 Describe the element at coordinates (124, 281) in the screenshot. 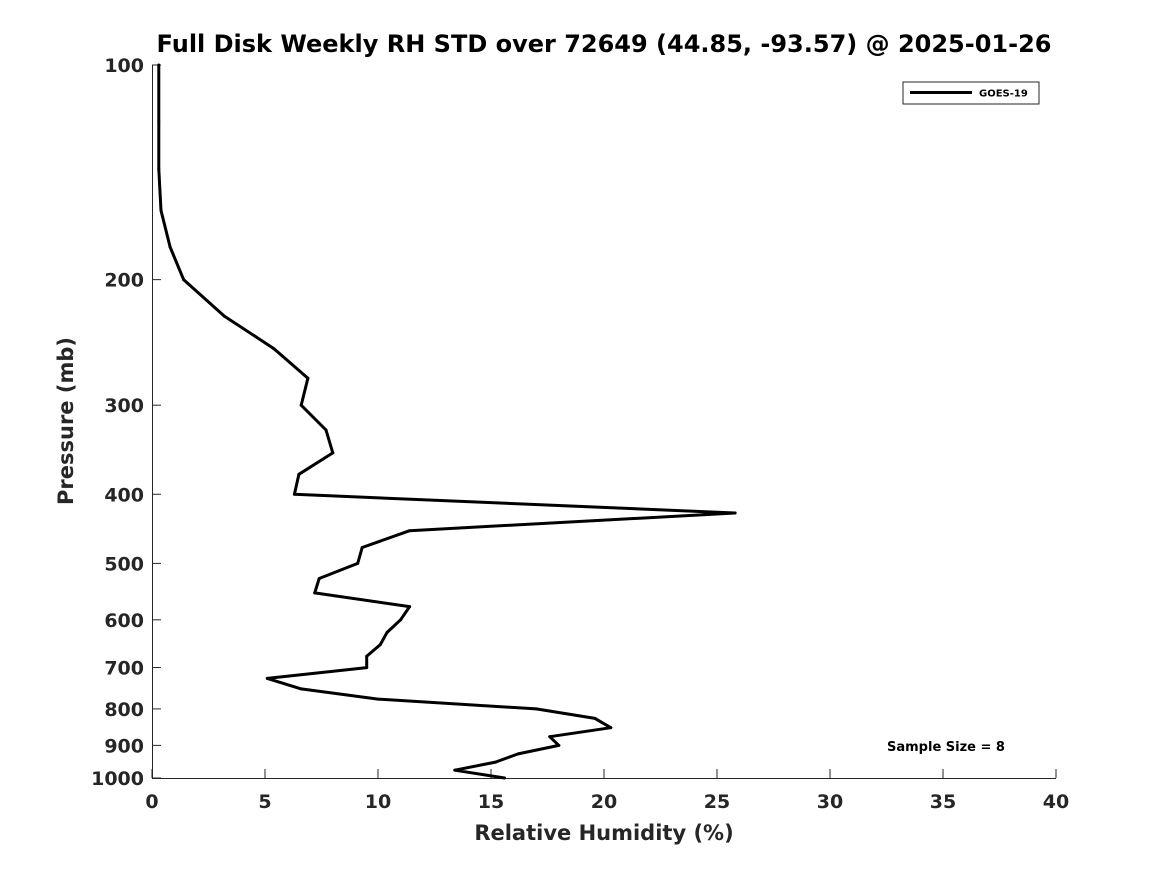

I see `y-tick-label: 200` at that location.